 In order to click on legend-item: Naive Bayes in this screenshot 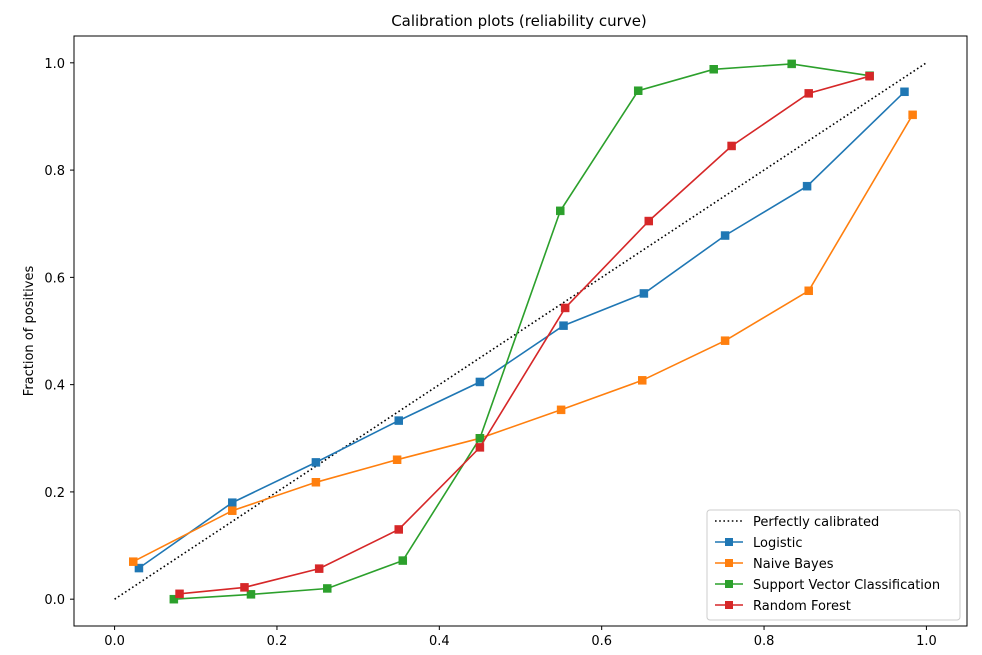, I will do `click(774, 564)`.